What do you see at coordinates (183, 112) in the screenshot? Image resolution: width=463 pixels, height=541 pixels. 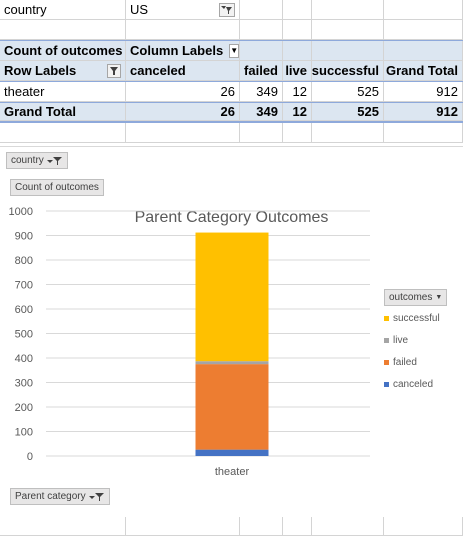 I see `gt-canceled: 26` at bounding box center [183, 112].